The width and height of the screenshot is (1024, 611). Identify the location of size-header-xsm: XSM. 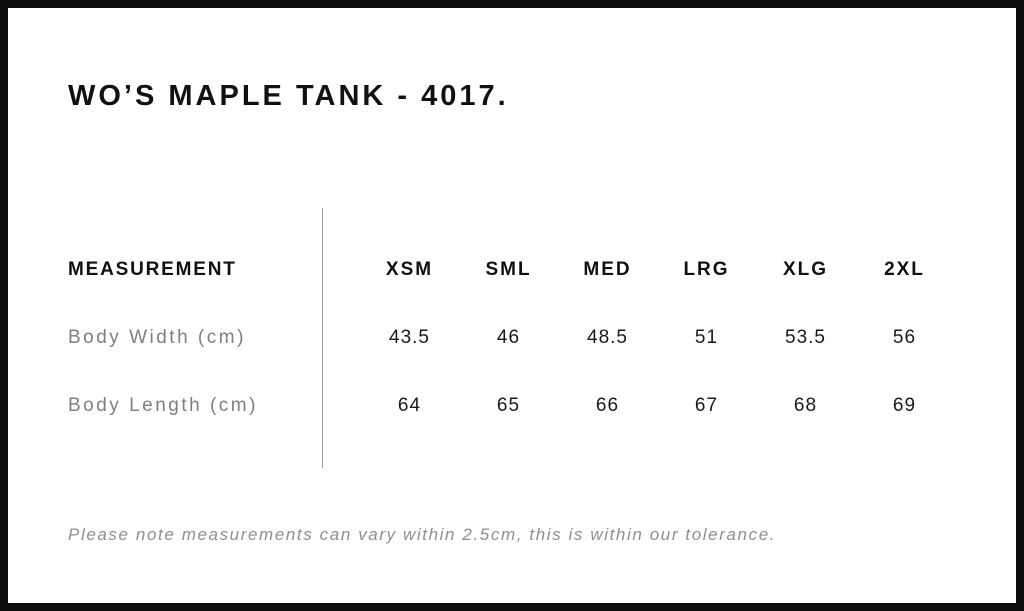
(409, 269).